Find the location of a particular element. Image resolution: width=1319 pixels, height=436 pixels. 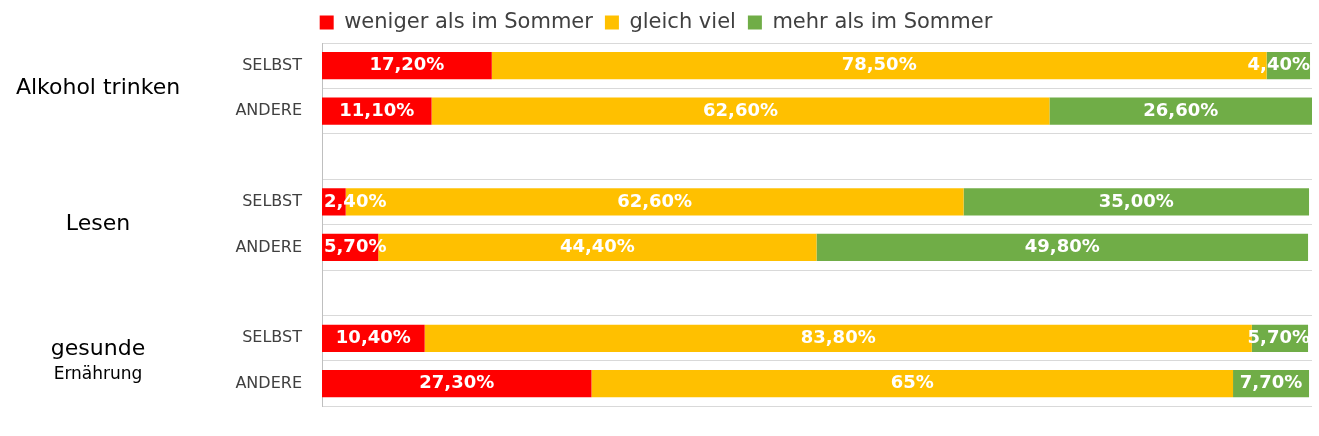

data-label: 27,30% is located at coordinates (457, 382).